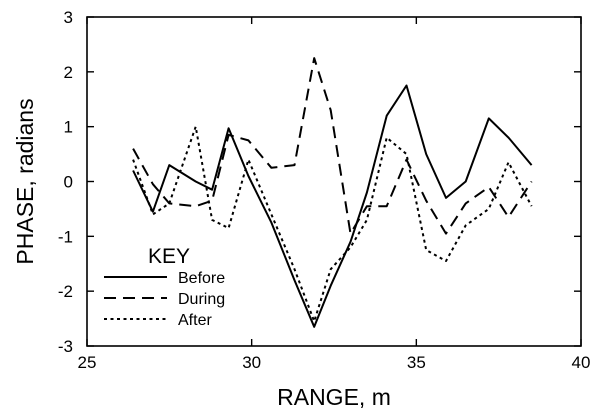 The width and height of the screenshot is (613, 412). Describe the element at coordinates (65, 236) in the screenshot. I see `y-tick-label: -1` at that location.